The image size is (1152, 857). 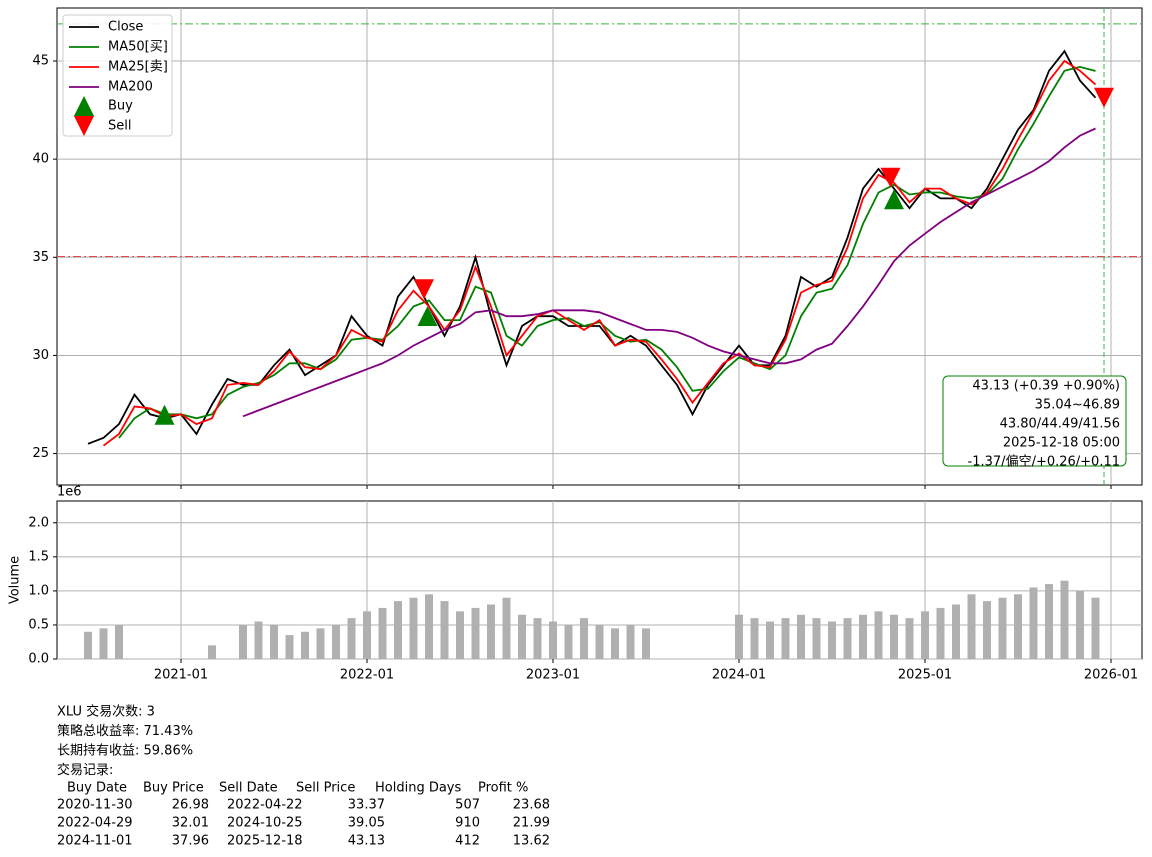 I want to click on table-cell: 13.62, so click(x=531, y=841).